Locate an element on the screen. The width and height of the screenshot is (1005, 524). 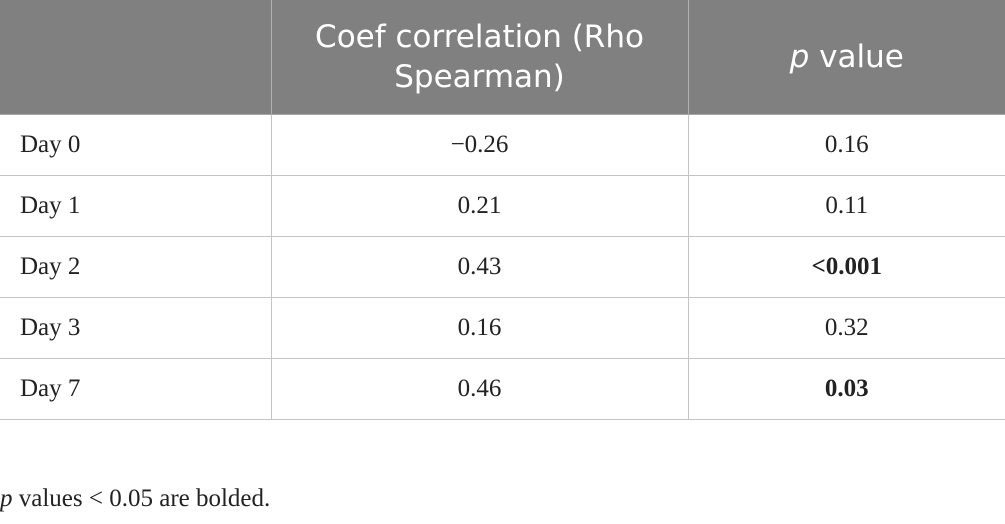
table-row: Day 1 0.21 0.11 is located at coordinates (502, 206).